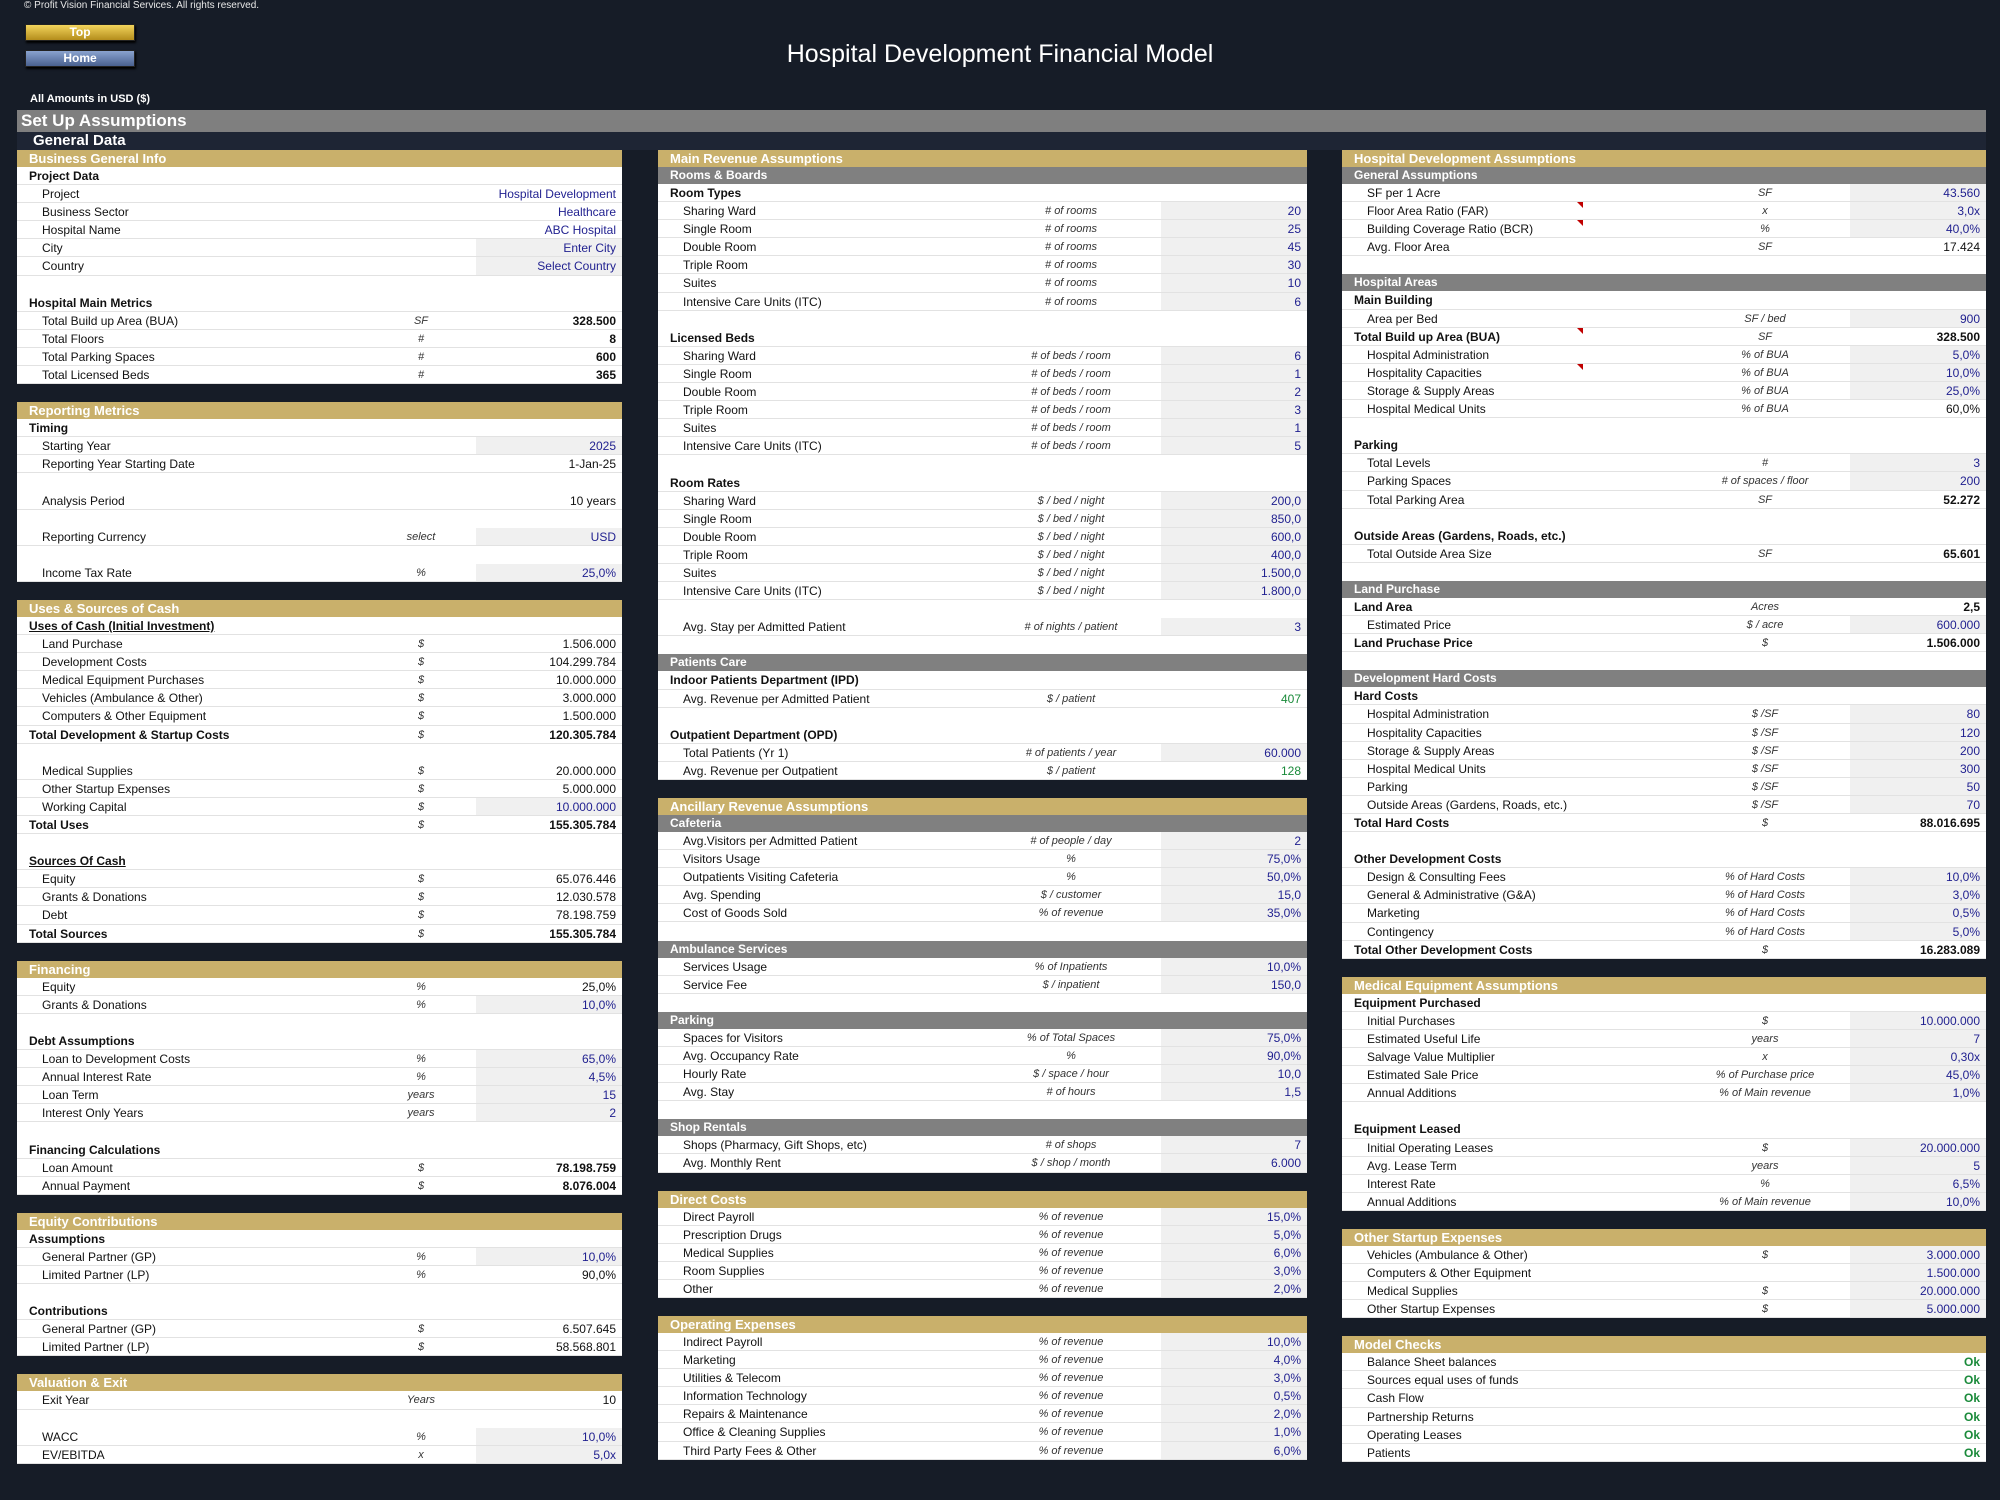 The width and height of the screenshot is (2000, 1500). Describe the element at coordinates (549, 1454) in the screenshot. I see `input-cell: 5,0x` at that location.